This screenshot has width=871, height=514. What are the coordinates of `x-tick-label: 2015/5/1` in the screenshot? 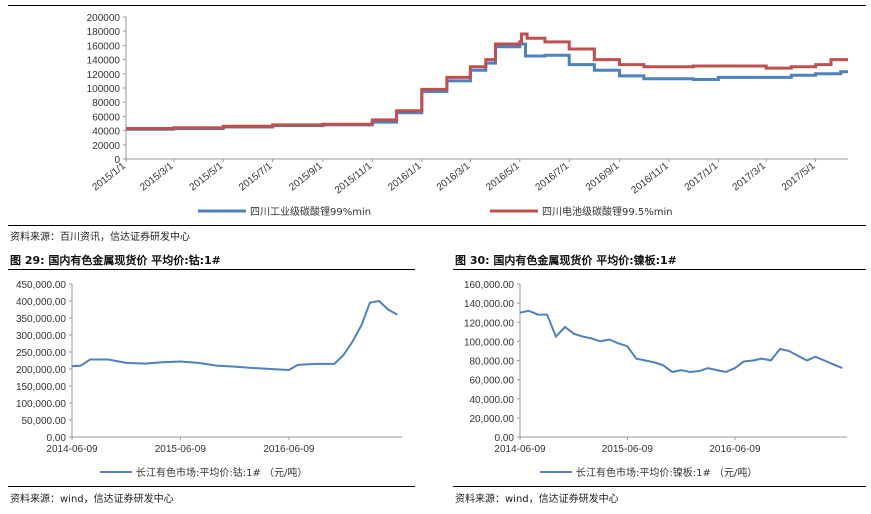 It's located at (207, 176).